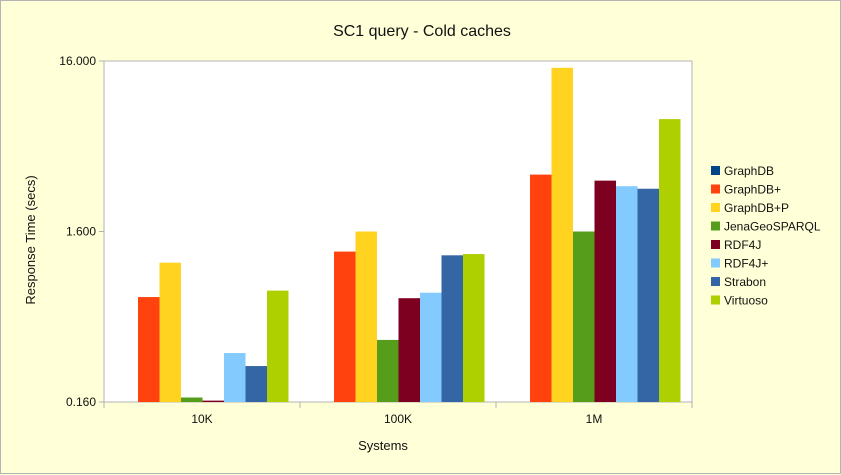  What do you see at coordinates (742, 245) in the screenshot?
I see `legend-label: RDF4J` at bounding box center [742, 245].